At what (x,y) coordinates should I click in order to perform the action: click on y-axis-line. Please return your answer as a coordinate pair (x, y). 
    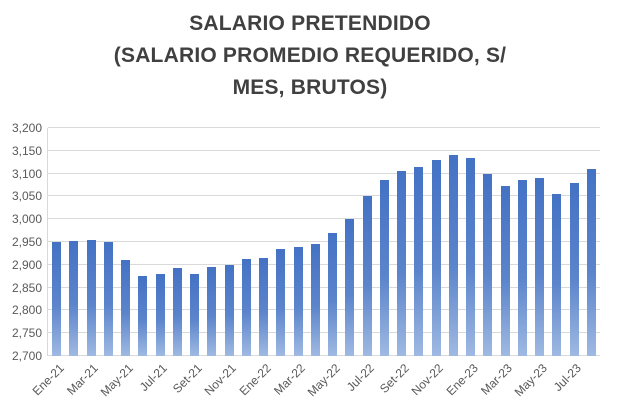
    Looking at the image, I should click on (47, 242).